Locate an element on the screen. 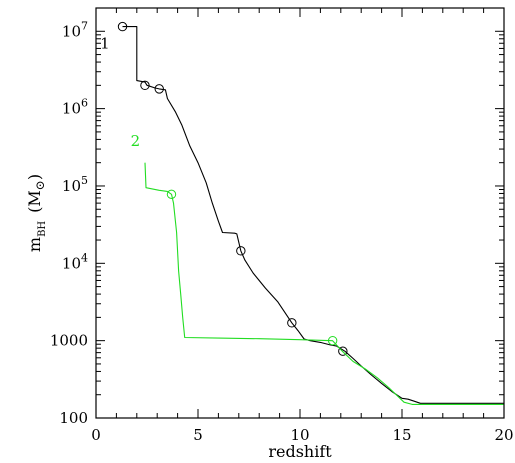 The image size is (515, 463). x-tick-label: 15 is located at coordinates (401, 435).